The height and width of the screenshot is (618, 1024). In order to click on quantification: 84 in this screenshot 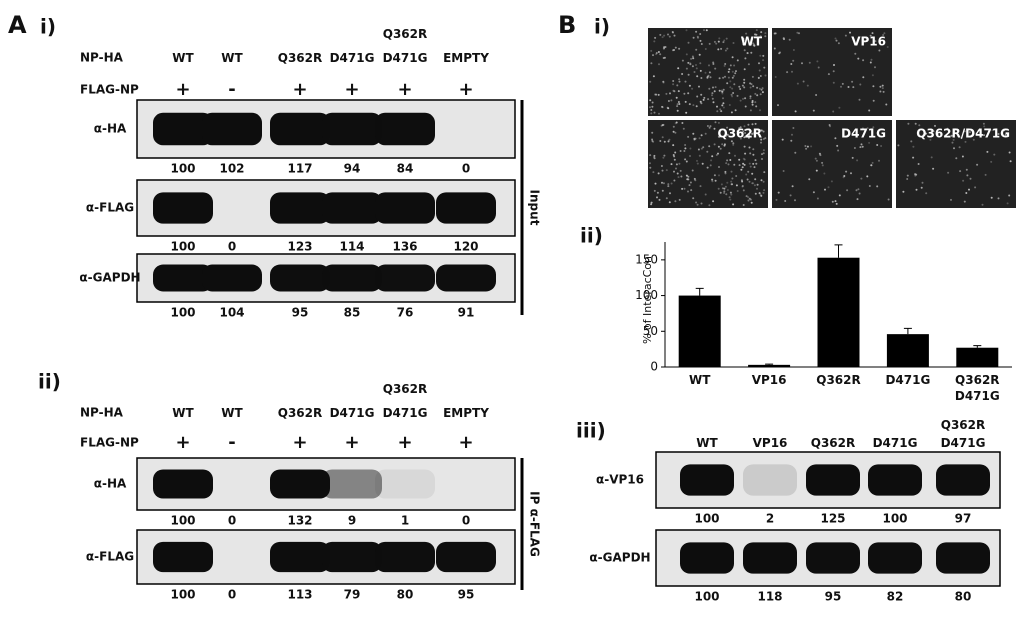, I will do `click(405, 169)`.